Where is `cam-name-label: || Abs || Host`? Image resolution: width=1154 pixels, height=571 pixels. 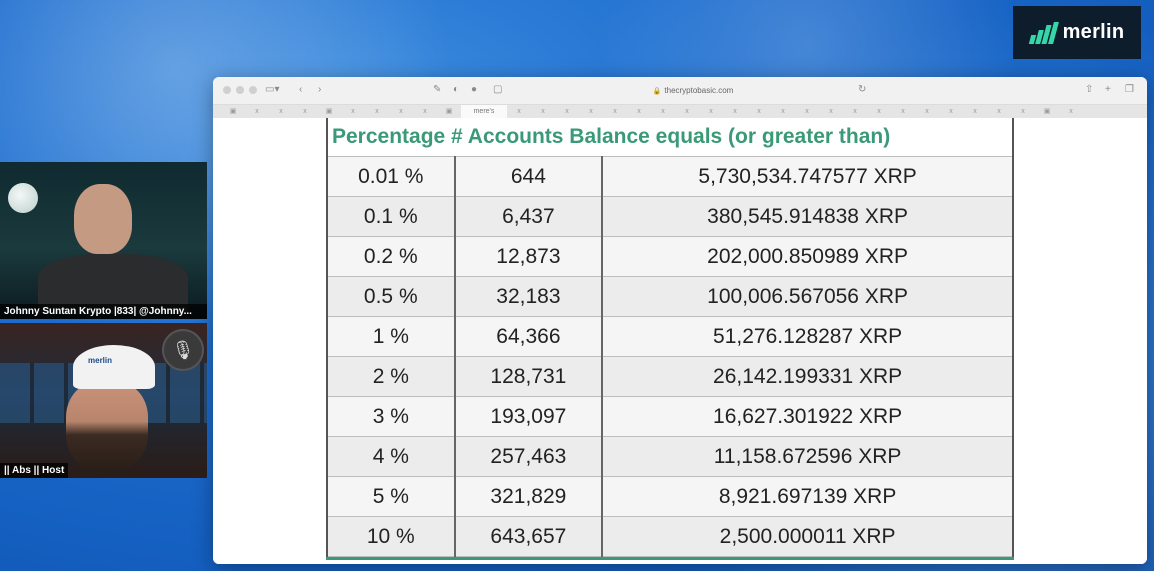 cam-name-label: || Abs || Host is located at coordinates (34, 470).